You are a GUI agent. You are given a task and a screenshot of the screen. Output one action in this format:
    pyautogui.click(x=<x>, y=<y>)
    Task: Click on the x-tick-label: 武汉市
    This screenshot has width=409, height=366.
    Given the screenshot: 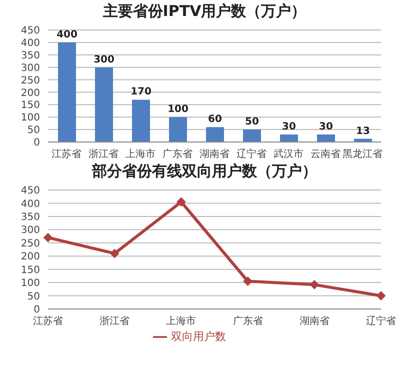 What is the action you would take?
    pyautogui.click(x=289, y=154)
    